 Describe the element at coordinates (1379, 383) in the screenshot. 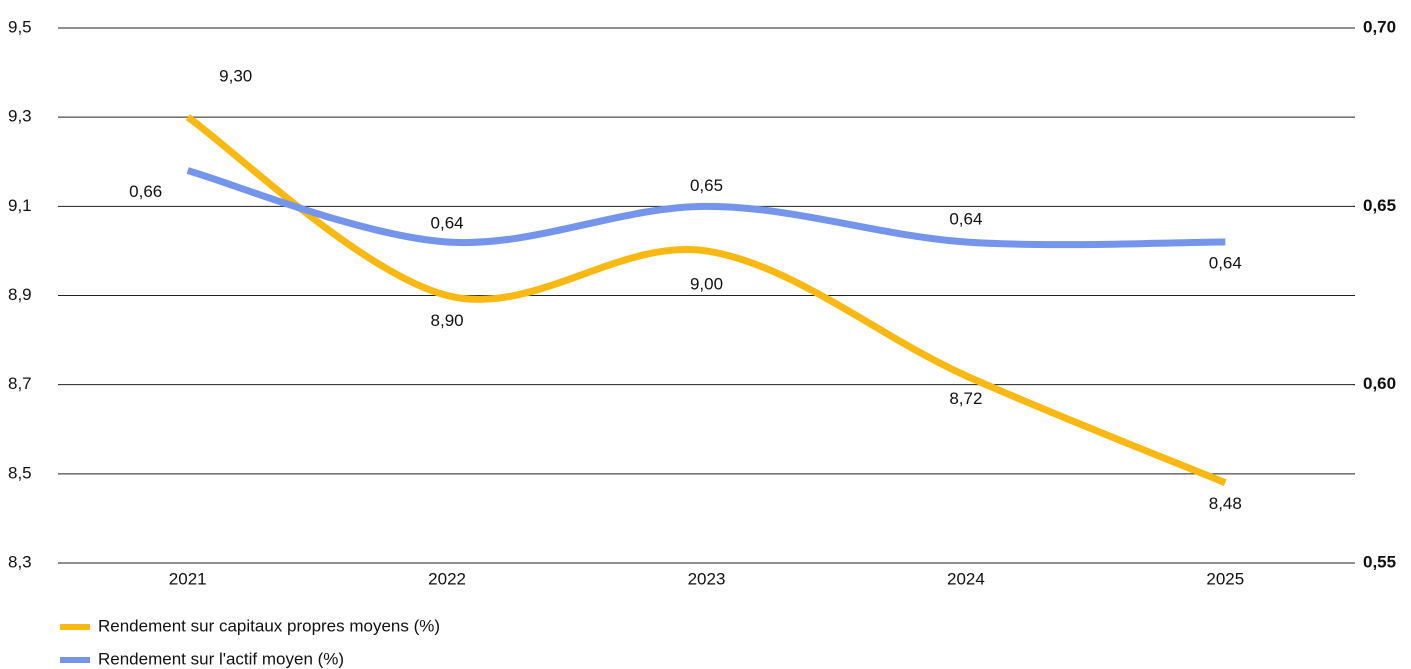

I see `y2-tick-label: 0,60` at that location.